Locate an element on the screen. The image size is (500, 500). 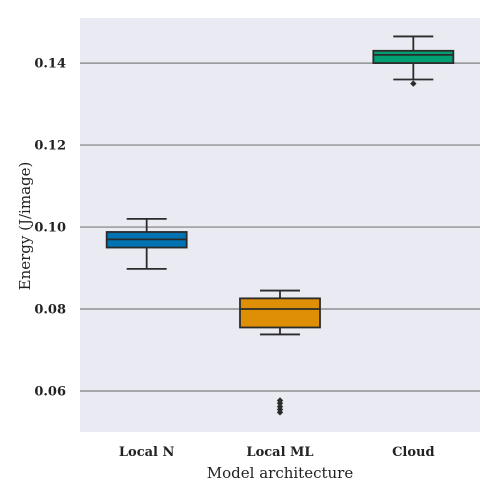
x-tick-label: Local ML is located at coordinates (279, 452).